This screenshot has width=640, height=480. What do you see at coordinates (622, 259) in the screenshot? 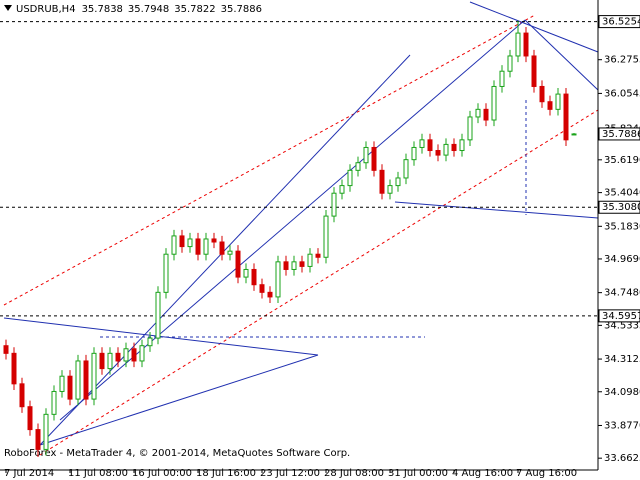
I see `y-tick-label: 34.9690` at bounding box center [622, 259].